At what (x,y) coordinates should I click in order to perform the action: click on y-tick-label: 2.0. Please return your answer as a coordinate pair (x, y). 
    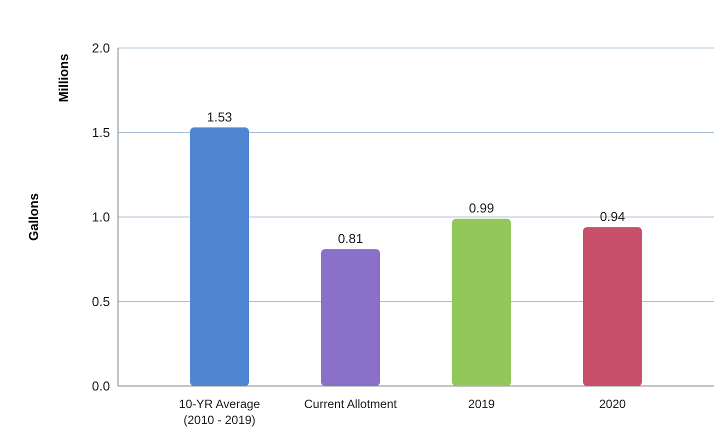
    Looking at the image, I should click on (101, 48).